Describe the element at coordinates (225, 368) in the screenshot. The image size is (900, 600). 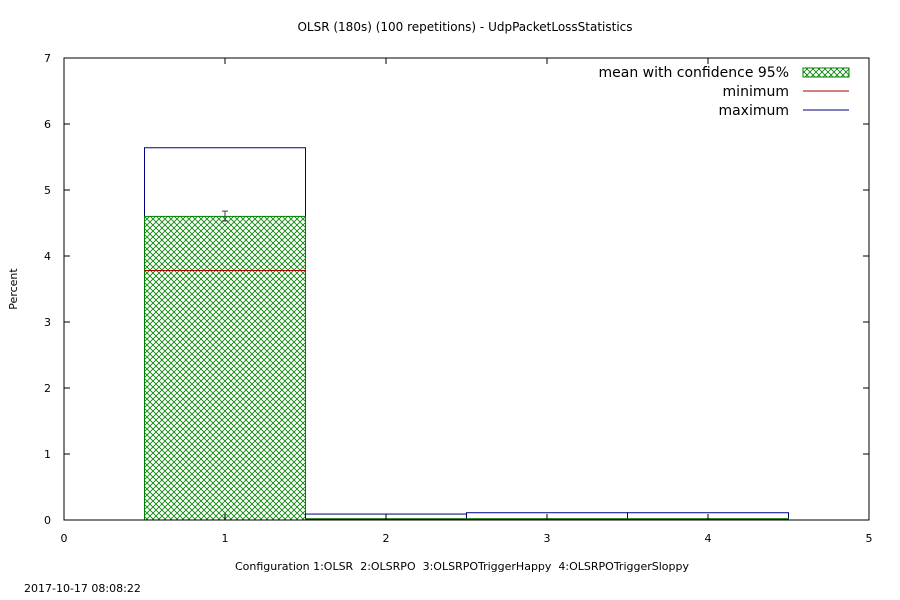
I see `mean-bar` at that location.